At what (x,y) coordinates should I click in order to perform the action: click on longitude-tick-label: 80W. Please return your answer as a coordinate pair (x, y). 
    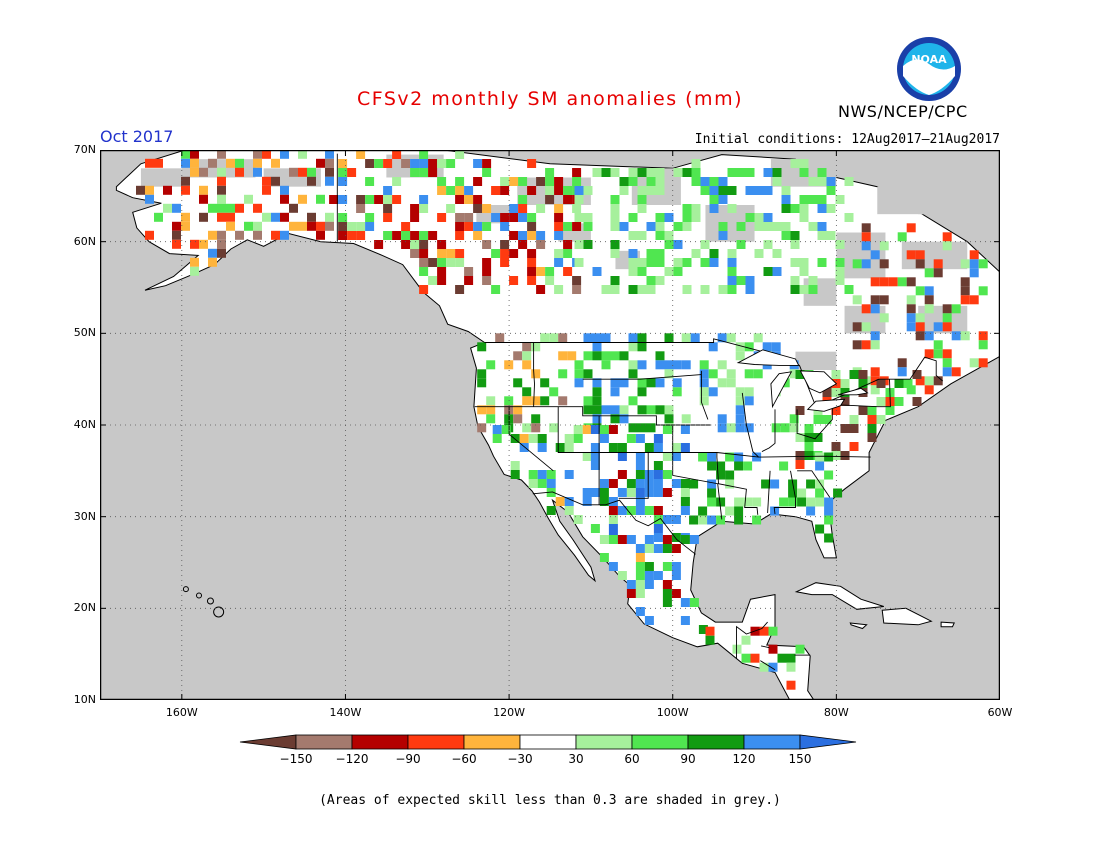
    Looking at the image, I should click on (836, 712).